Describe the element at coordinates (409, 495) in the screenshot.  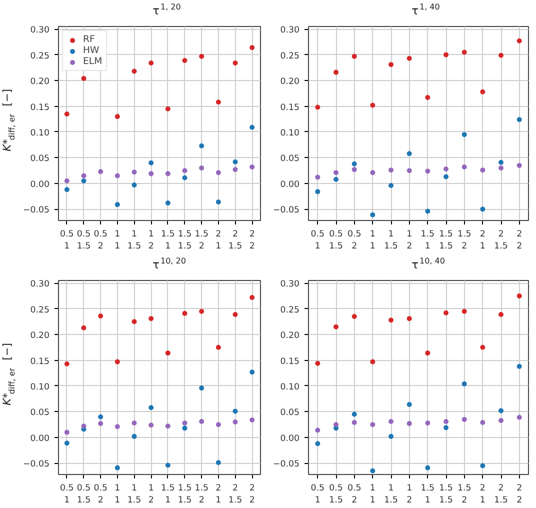
I see `x-tick-label: 1 2` at that location.